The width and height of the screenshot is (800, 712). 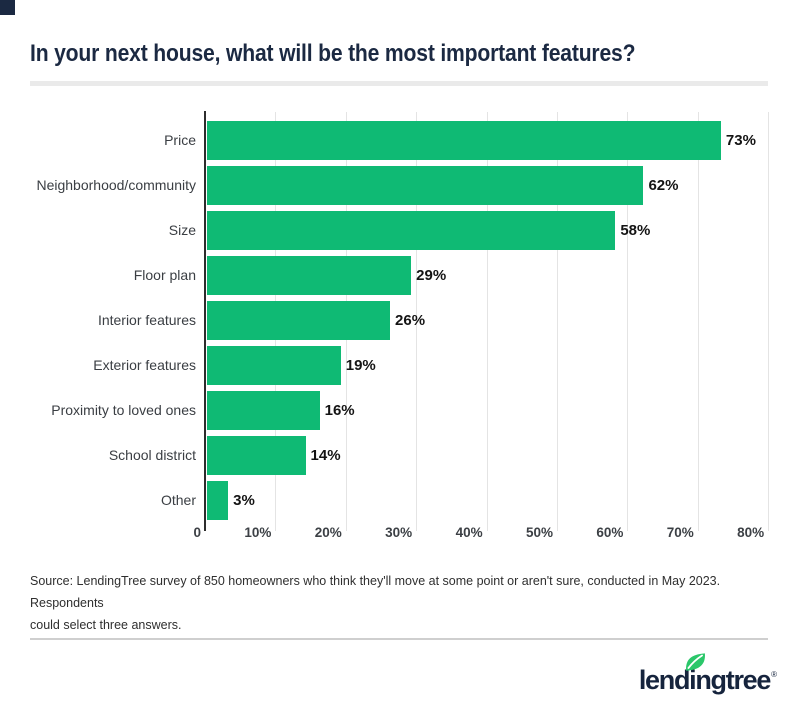 I want to click on category-label: Size, so click(x=182, y=229).